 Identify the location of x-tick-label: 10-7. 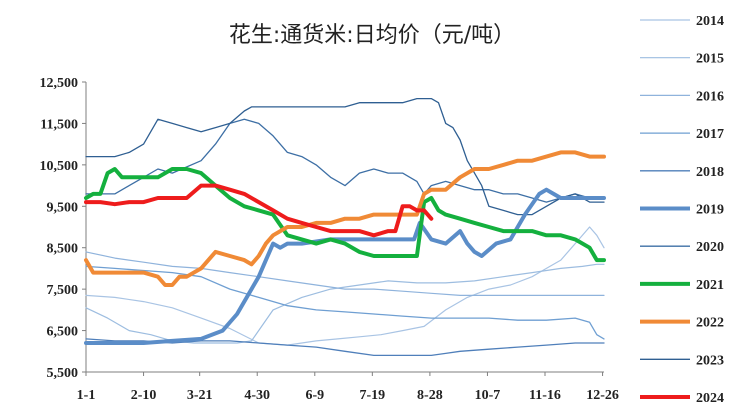
(488, 395).